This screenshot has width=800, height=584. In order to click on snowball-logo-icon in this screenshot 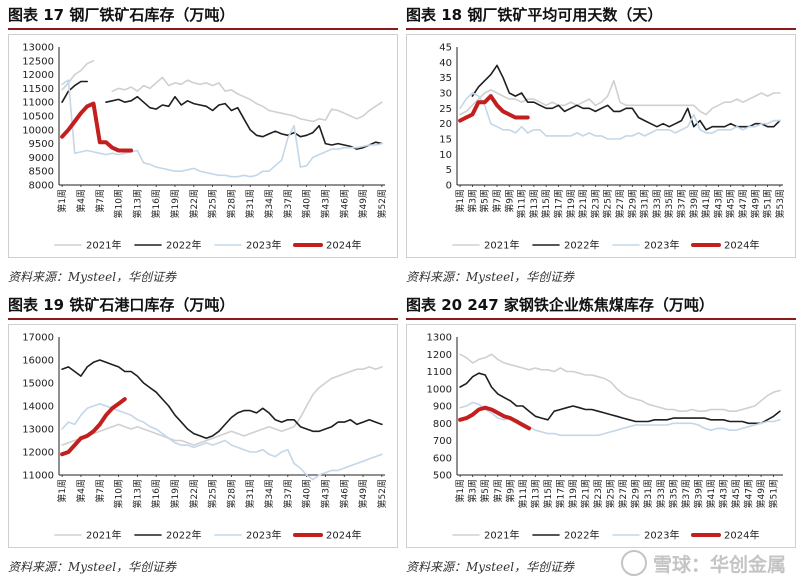, I will do `click(633, 563)`.